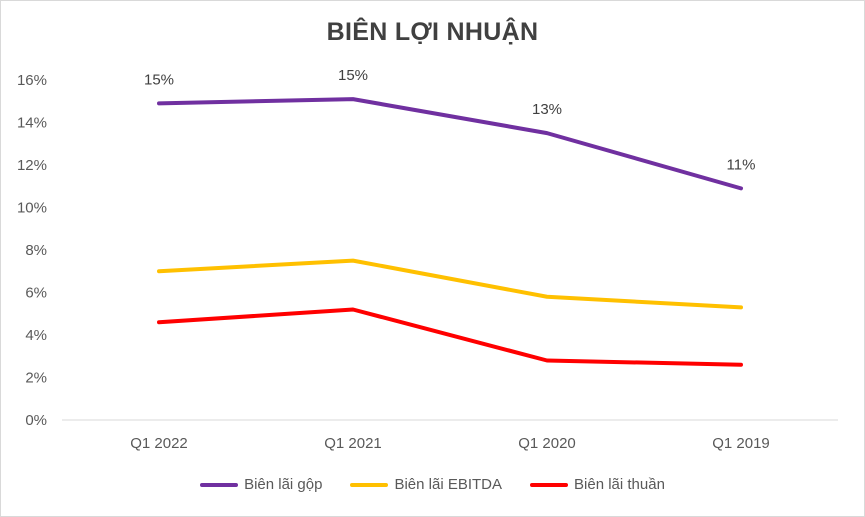 The height and width of the screenshot is (517, 865). What do you see at coordinates (353, 443) in the screenshot?
I see `x-tick-label: Q1 2021` at bounding box center [353, 443].